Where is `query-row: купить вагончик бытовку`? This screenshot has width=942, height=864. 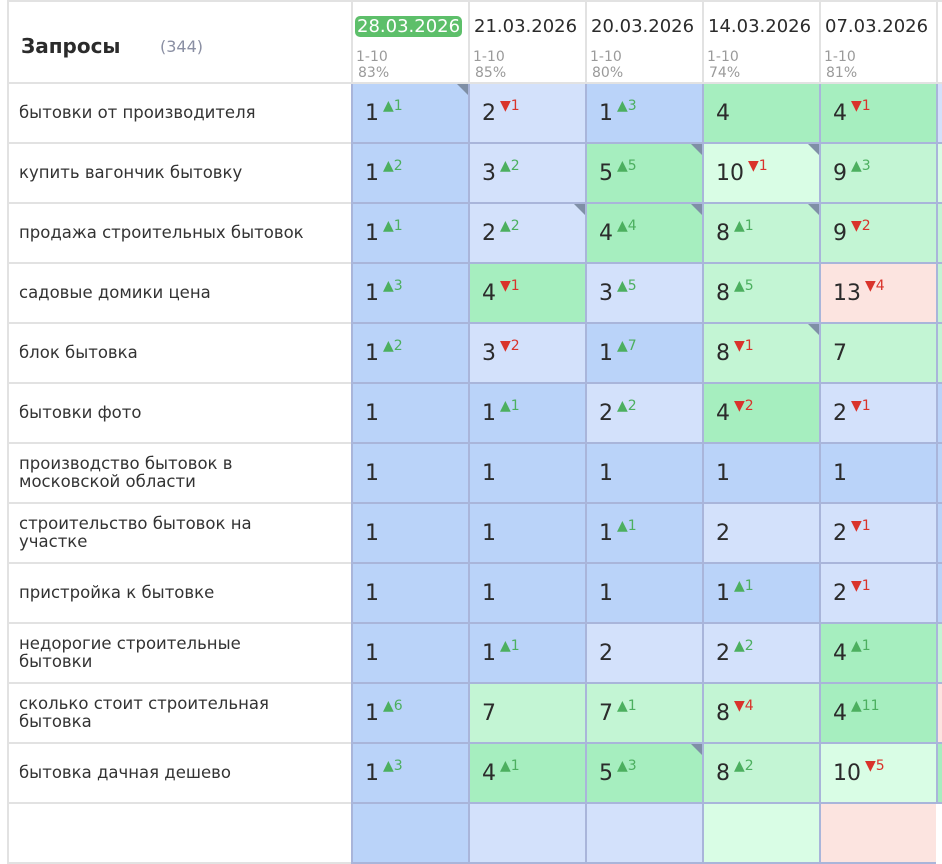
query-row: купить вагончик бытовку is located at coordinates (179, 174).